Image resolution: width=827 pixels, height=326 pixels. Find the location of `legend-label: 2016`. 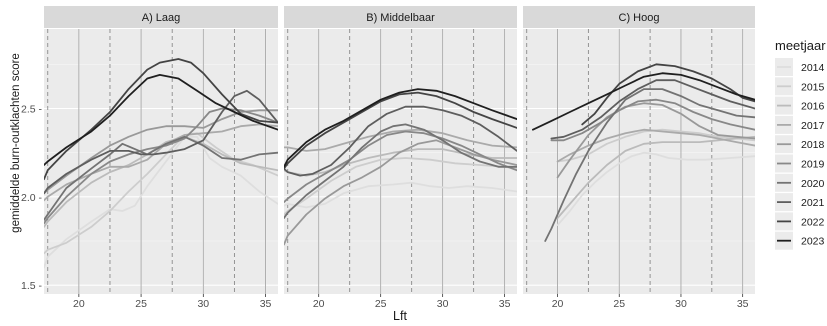

legend-label: 2016 is located at coordinates (813, 107).